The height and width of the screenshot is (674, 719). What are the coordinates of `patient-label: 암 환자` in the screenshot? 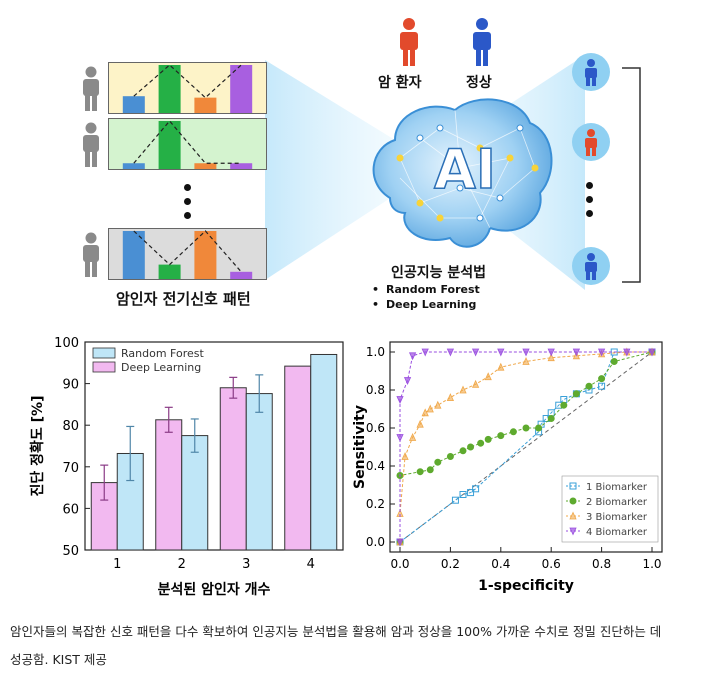 It's located at (400, 83).